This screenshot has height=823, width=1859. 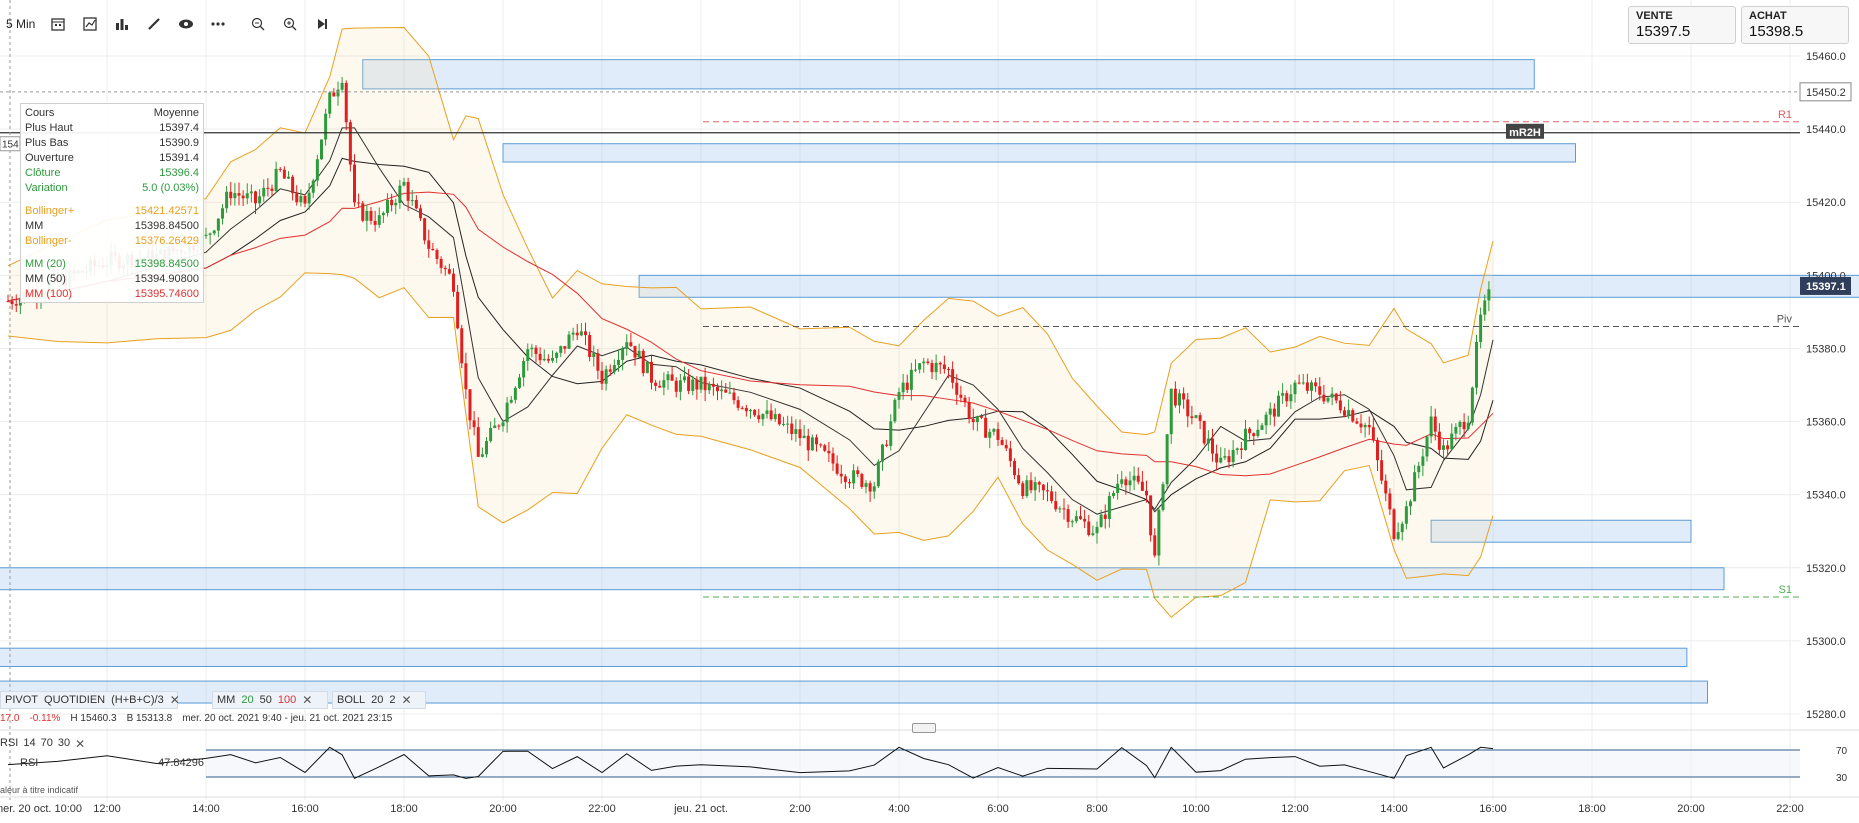 What do you see at coordinates (21, 24) in the screenshot?
I see `interval-selector: 5 Min` at bounding box center [21, 24].